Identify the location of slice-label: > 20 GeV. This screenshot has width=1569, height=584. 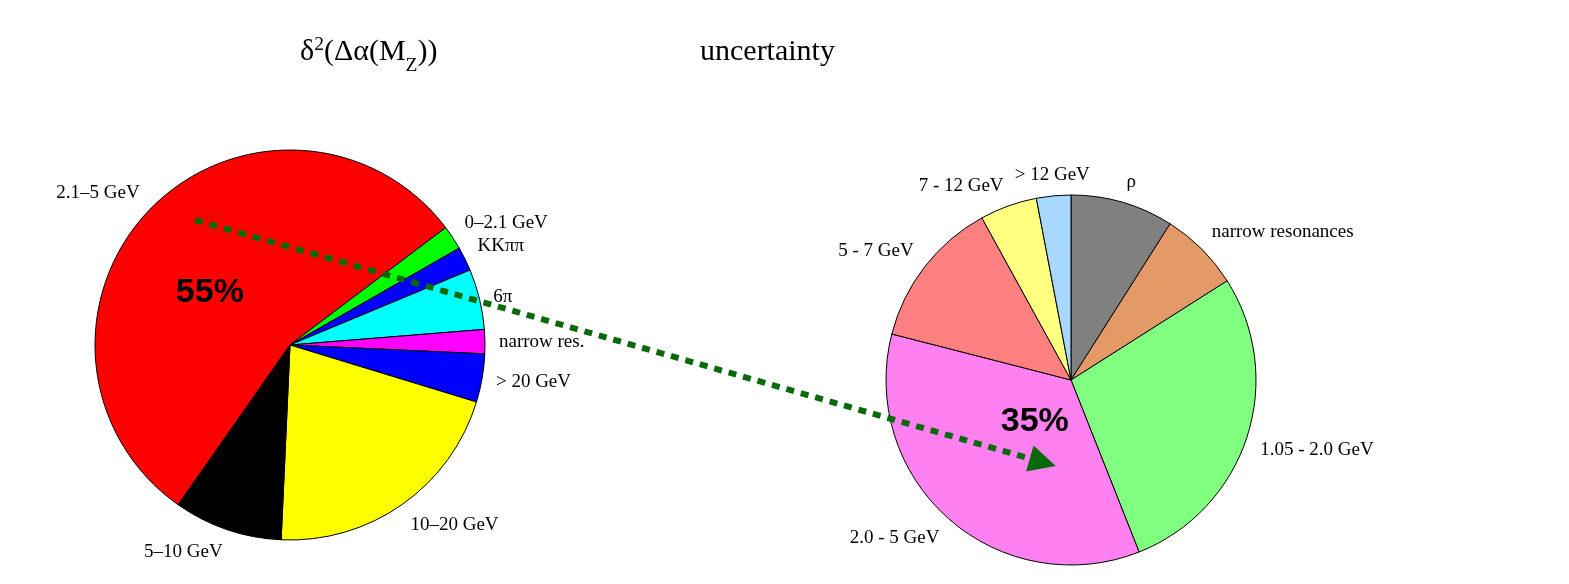
(533, 380).